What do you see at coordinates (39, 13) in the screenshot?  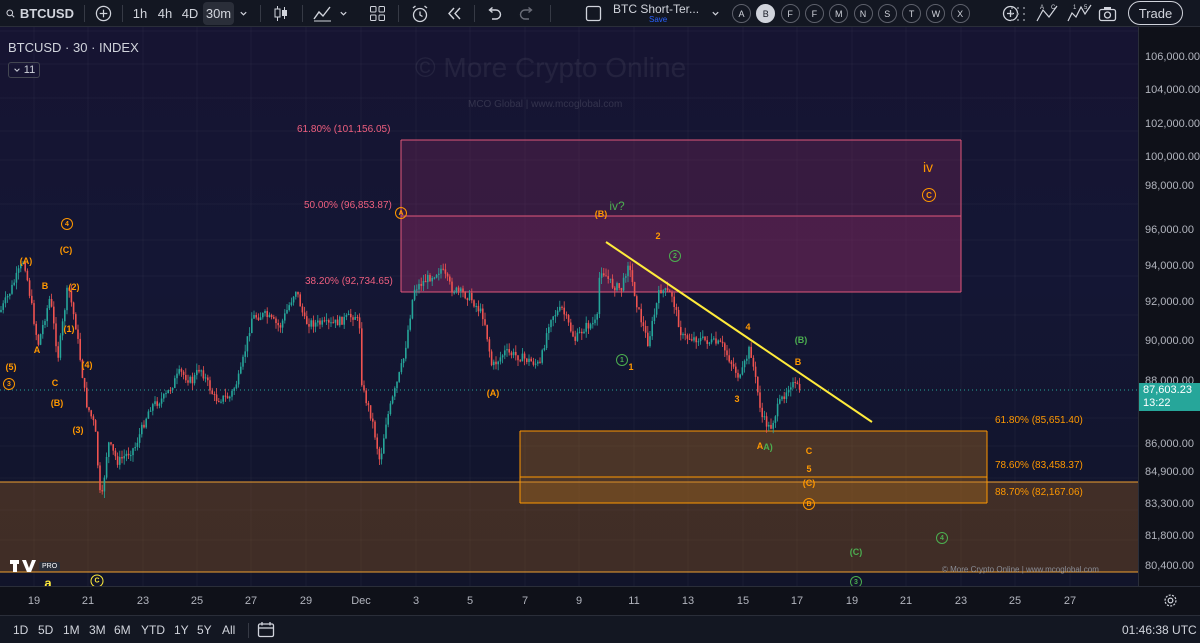 I see `symbol-search: BTCUSD` at bounding box center [39, 13].